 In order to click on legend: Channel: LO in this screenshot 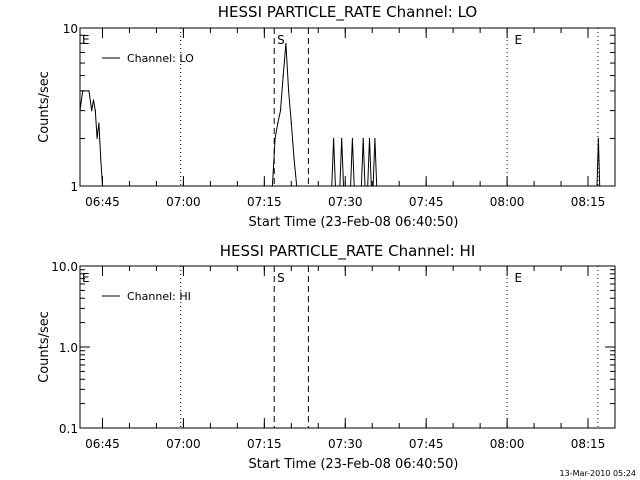, I will do `click(148, 58)`.